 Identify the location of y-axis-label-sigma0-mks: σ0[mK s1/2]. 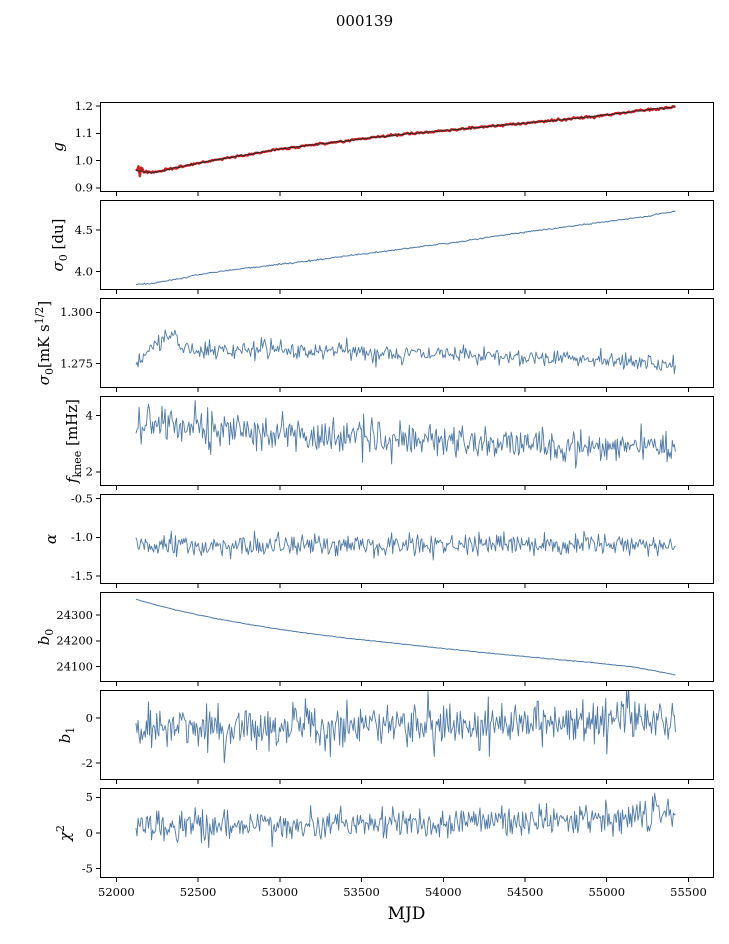
(44, 343).